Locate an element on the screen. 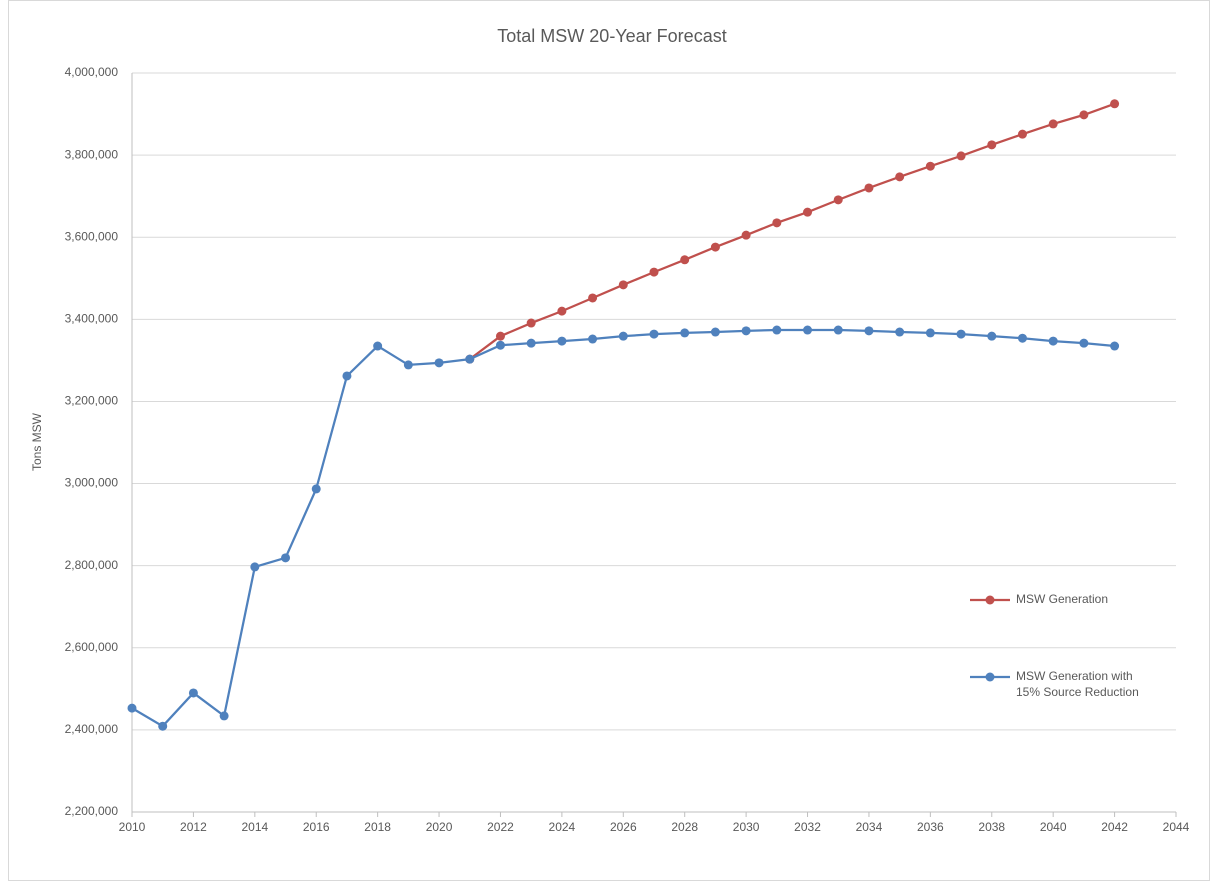  x-tick-label: 2014 is located at coordinates (254, 827).